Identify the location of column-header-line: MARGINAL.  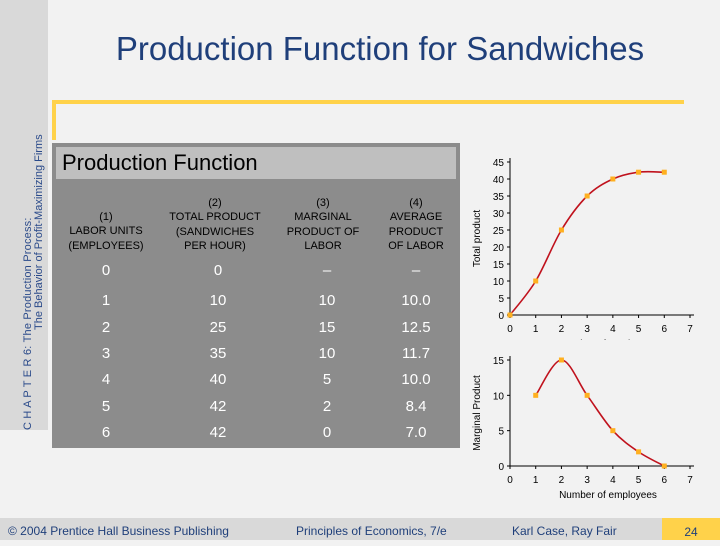
(323, 217).